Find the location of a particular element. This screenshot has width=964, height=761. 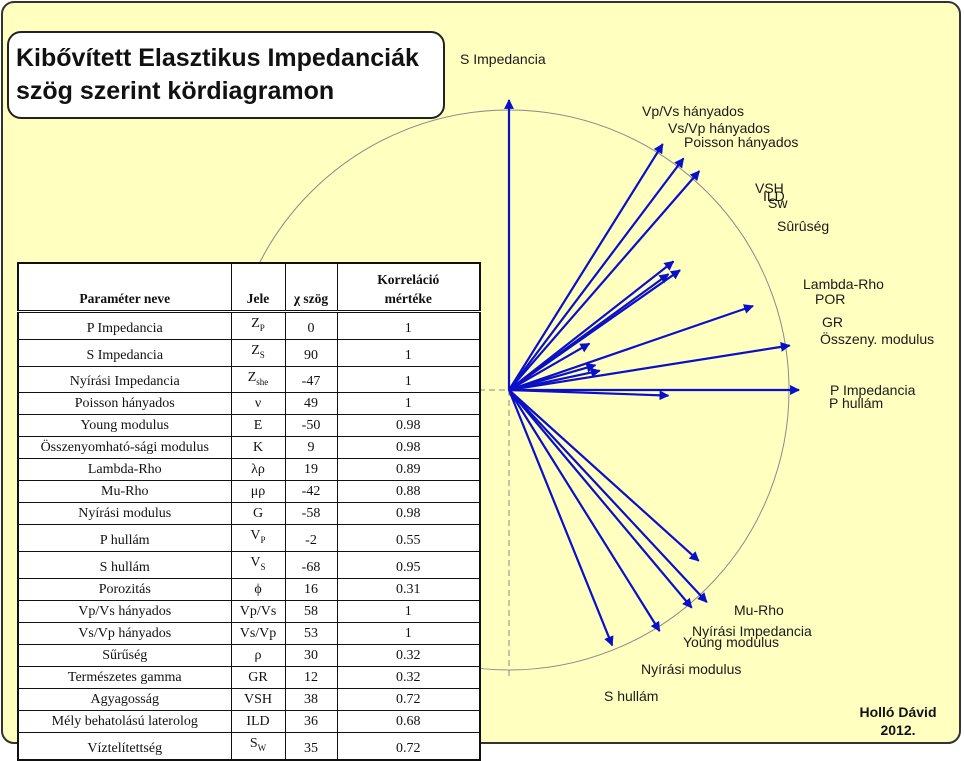

vector-label: Vs/Vp hányados is located at coordinates (719, 128).